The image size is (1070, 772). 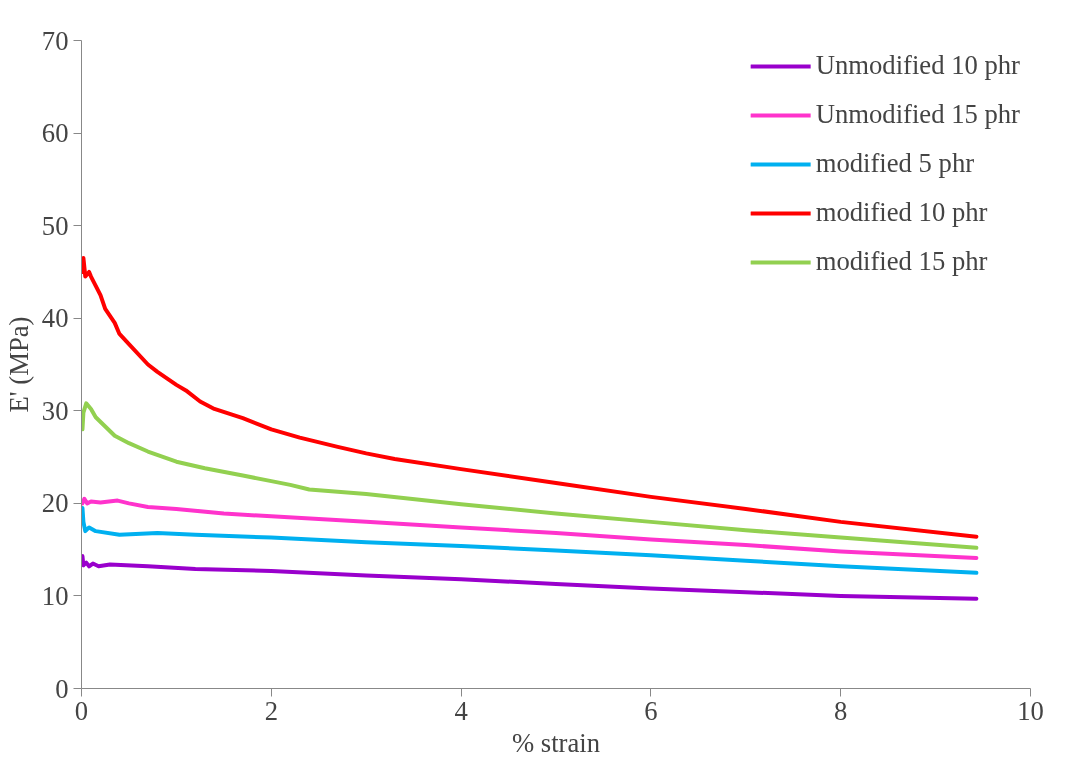 I want to click on y-tick-label: 30, so click(x=55, y=410).